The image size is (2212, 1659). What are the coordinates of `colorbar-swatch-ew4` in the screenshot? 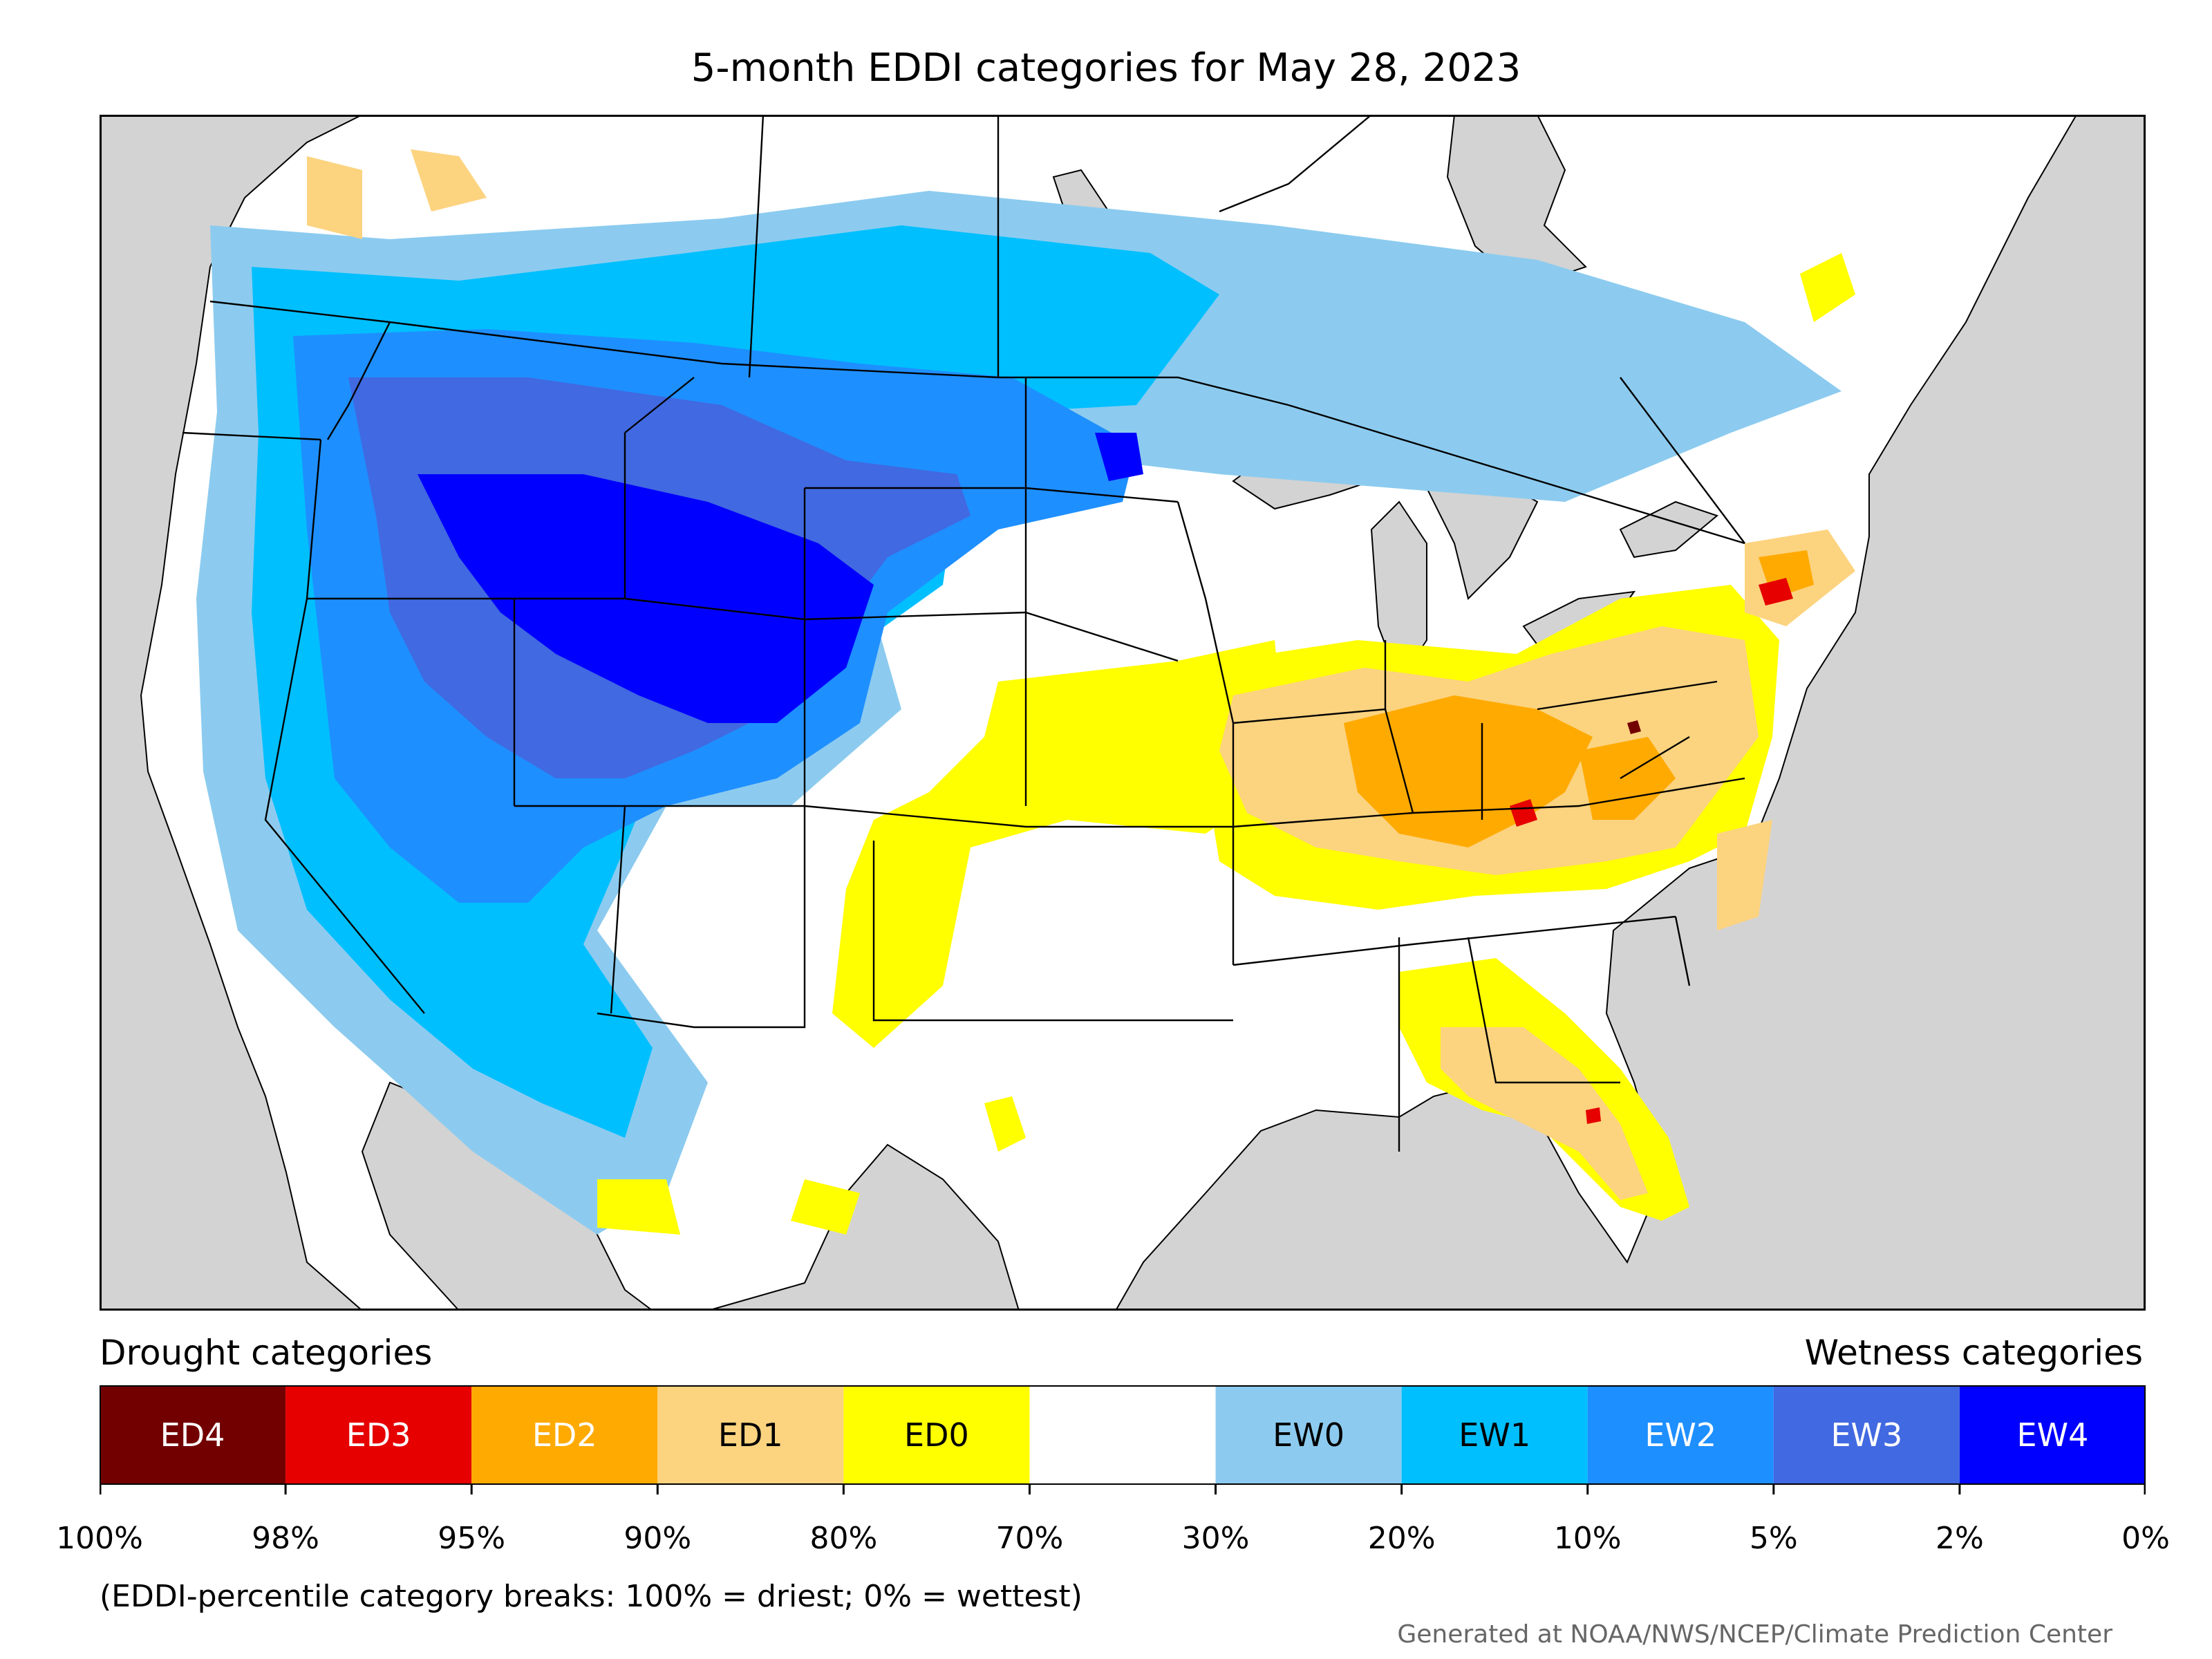 It's located at (2052, 1435).